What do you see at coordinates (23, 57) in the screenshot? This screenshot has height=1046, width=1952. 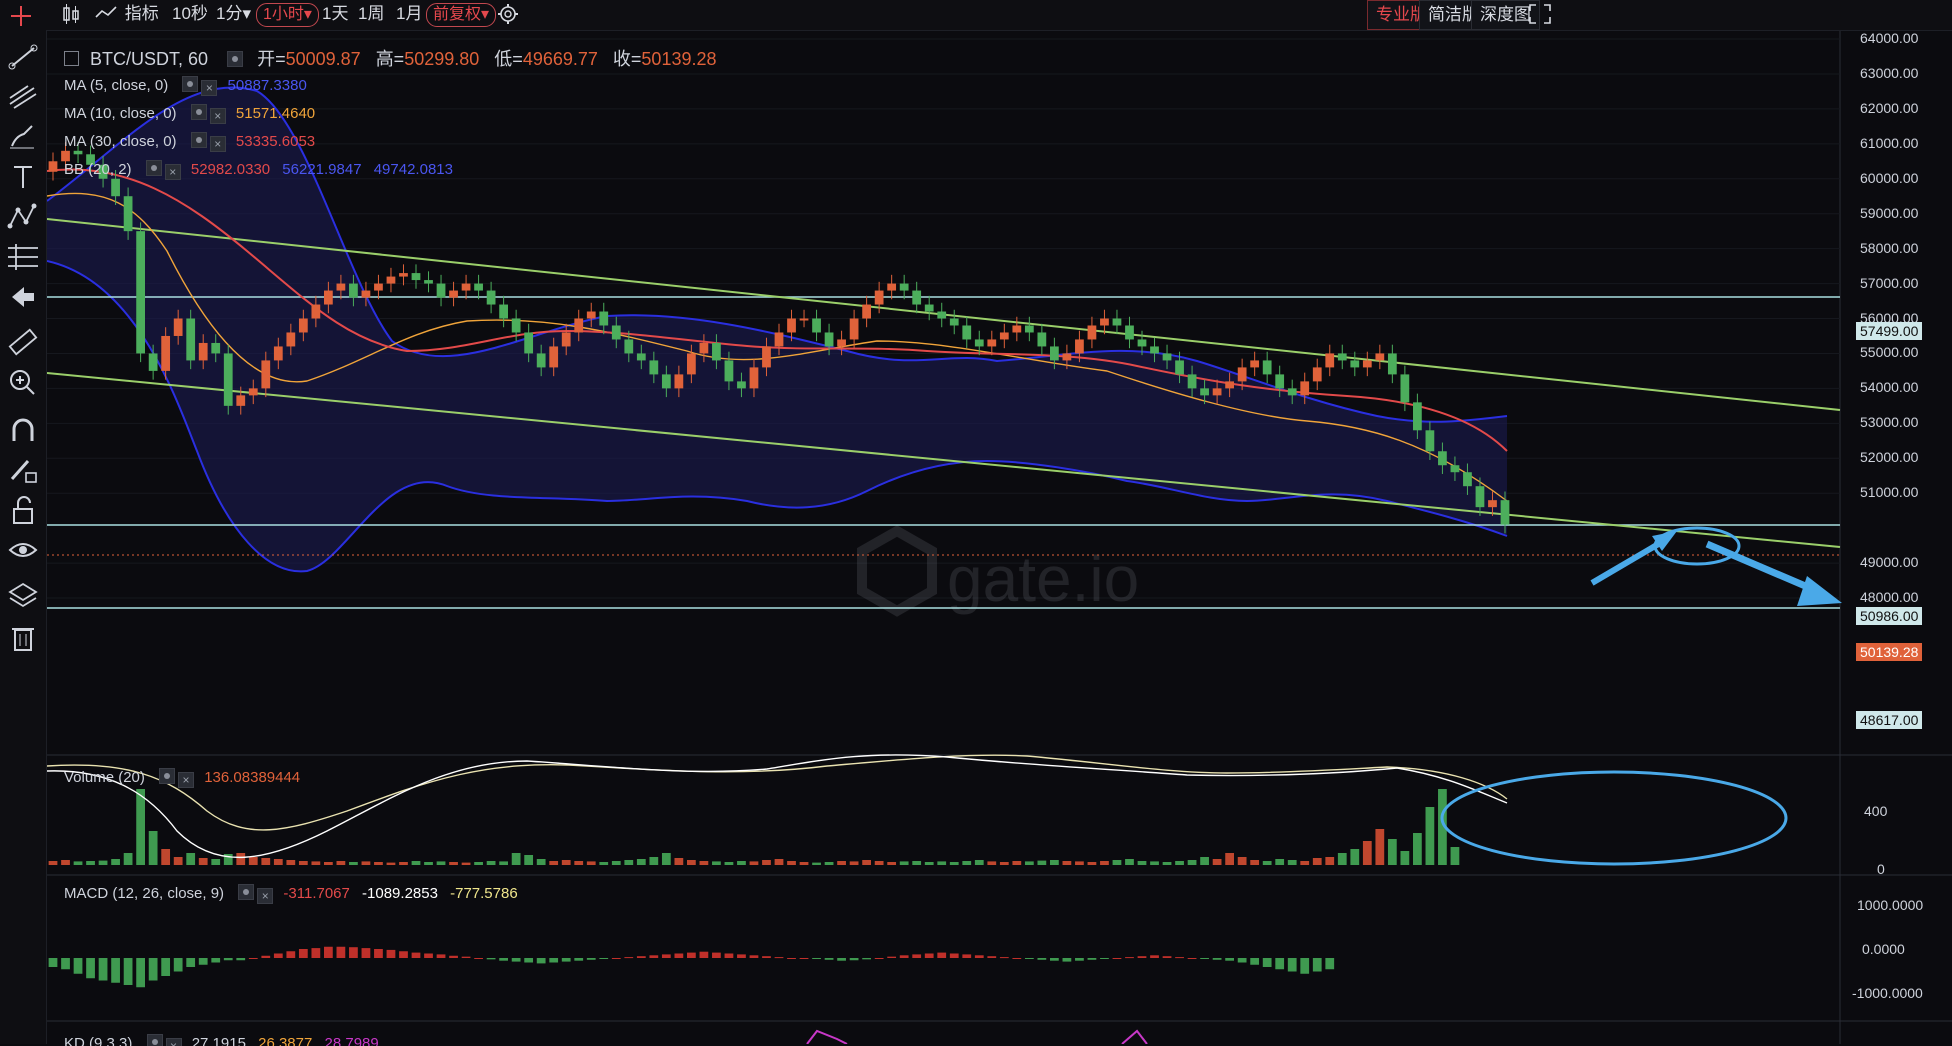 I see `trendline-icon` at bounding box center [23, 57].